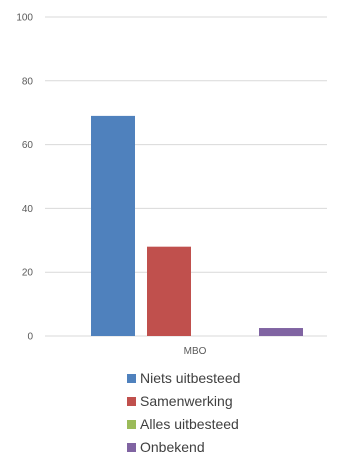 This screenshot has width=339, height=464. Describe the element at coordinates (24, 178) in the screenshot. I see `y-axis-tick-labels: 0 20 40 60 80 100` at that location.